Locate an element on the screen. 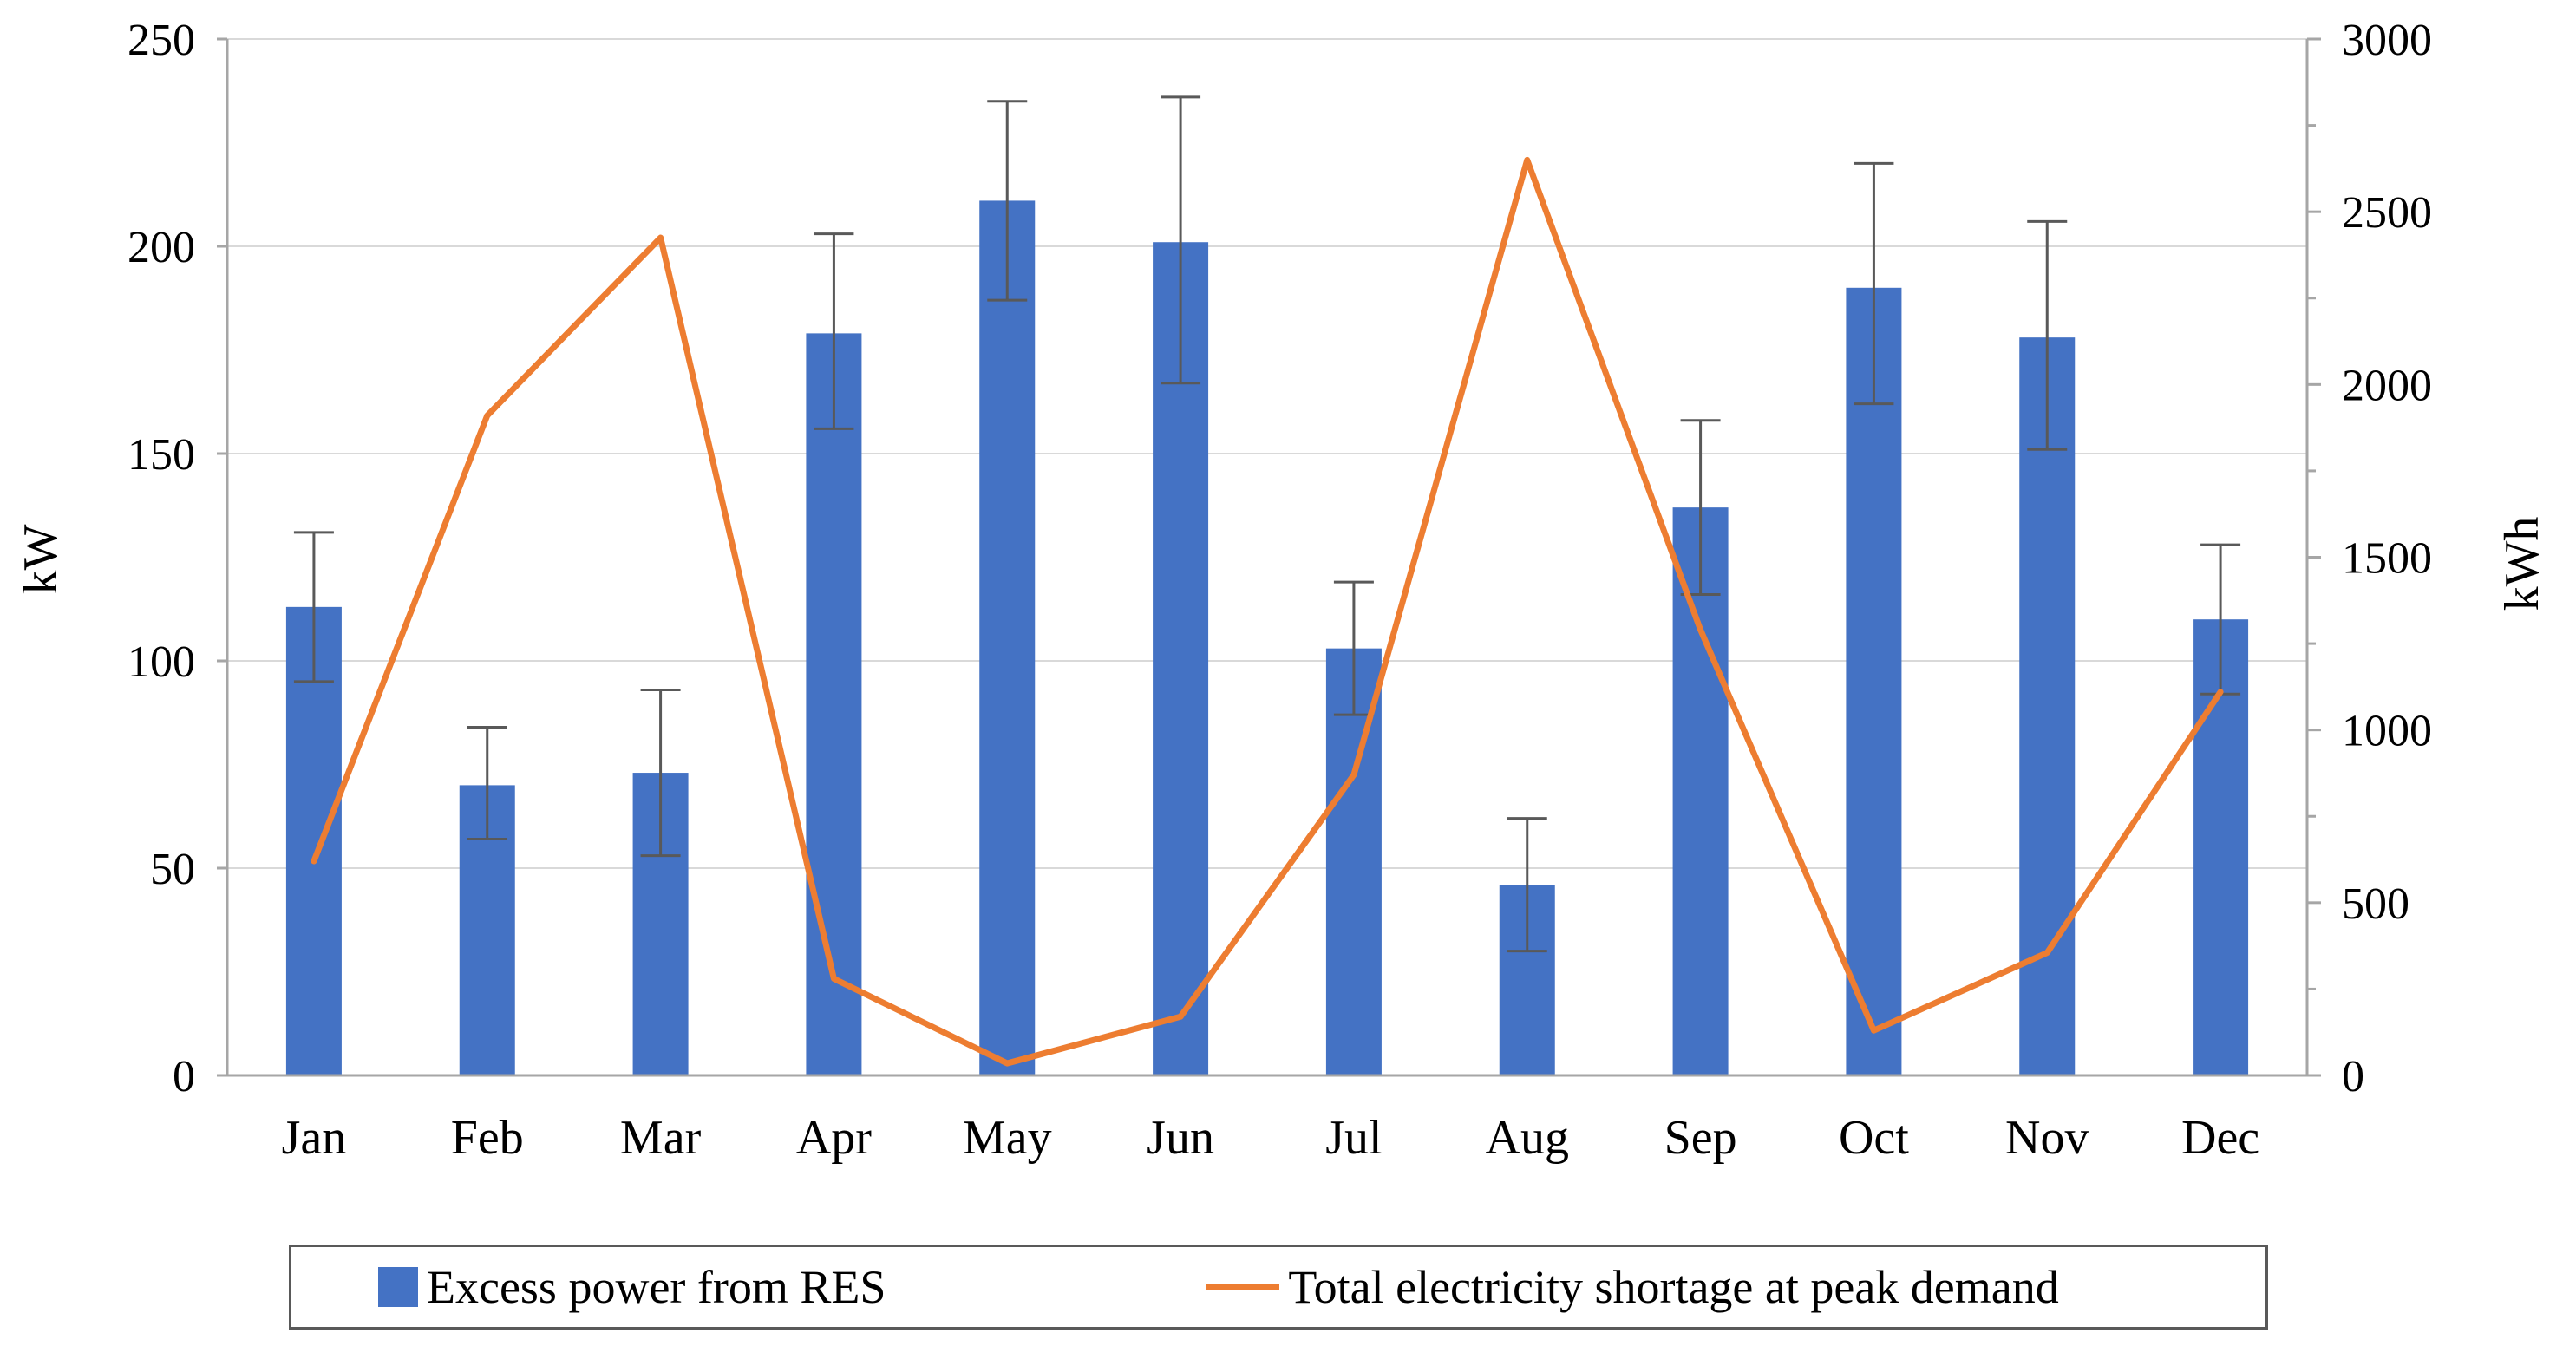 This screenshot has width=2576, height=1346. error-bar-Apr is located at coordinates (834, 331).